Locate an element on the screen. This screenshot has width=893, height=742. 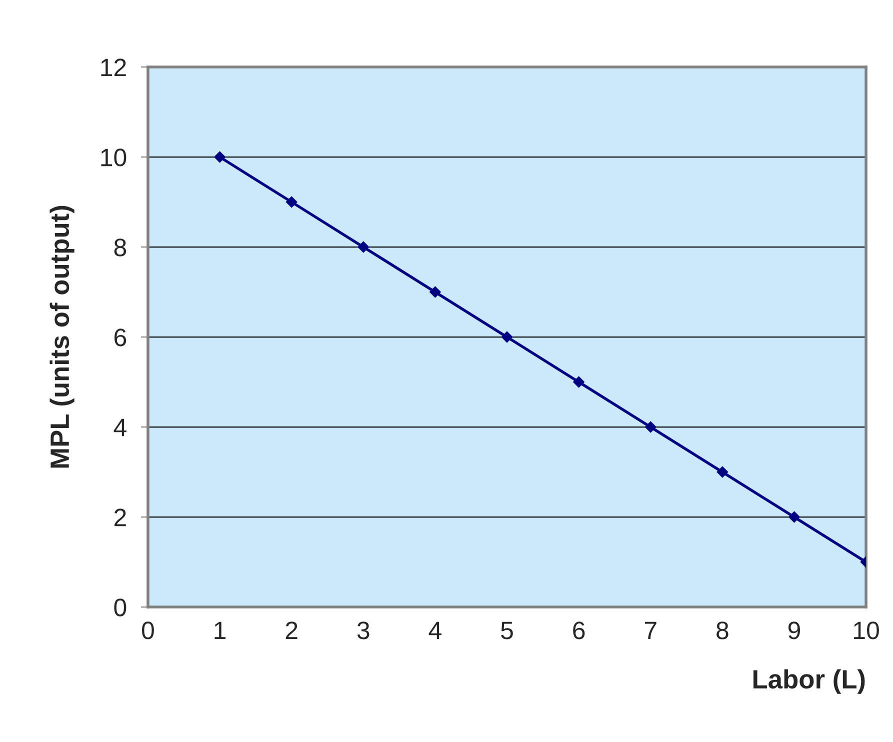
x-tick-label: 8 is located at coordinates (722, 631).